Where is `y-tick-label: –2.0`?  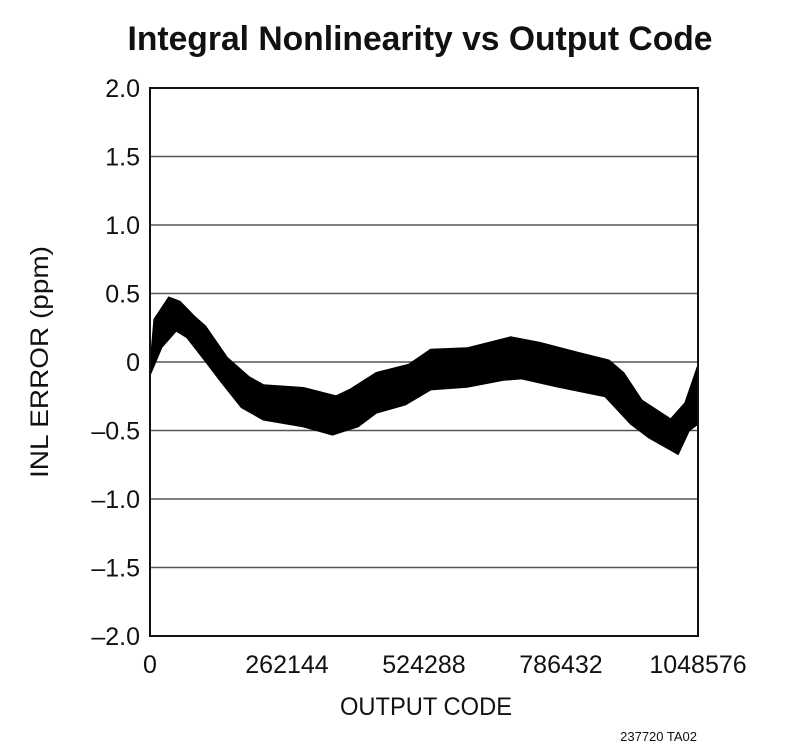 y-tick-label: –2.0 is located at coordinates (115, 637).